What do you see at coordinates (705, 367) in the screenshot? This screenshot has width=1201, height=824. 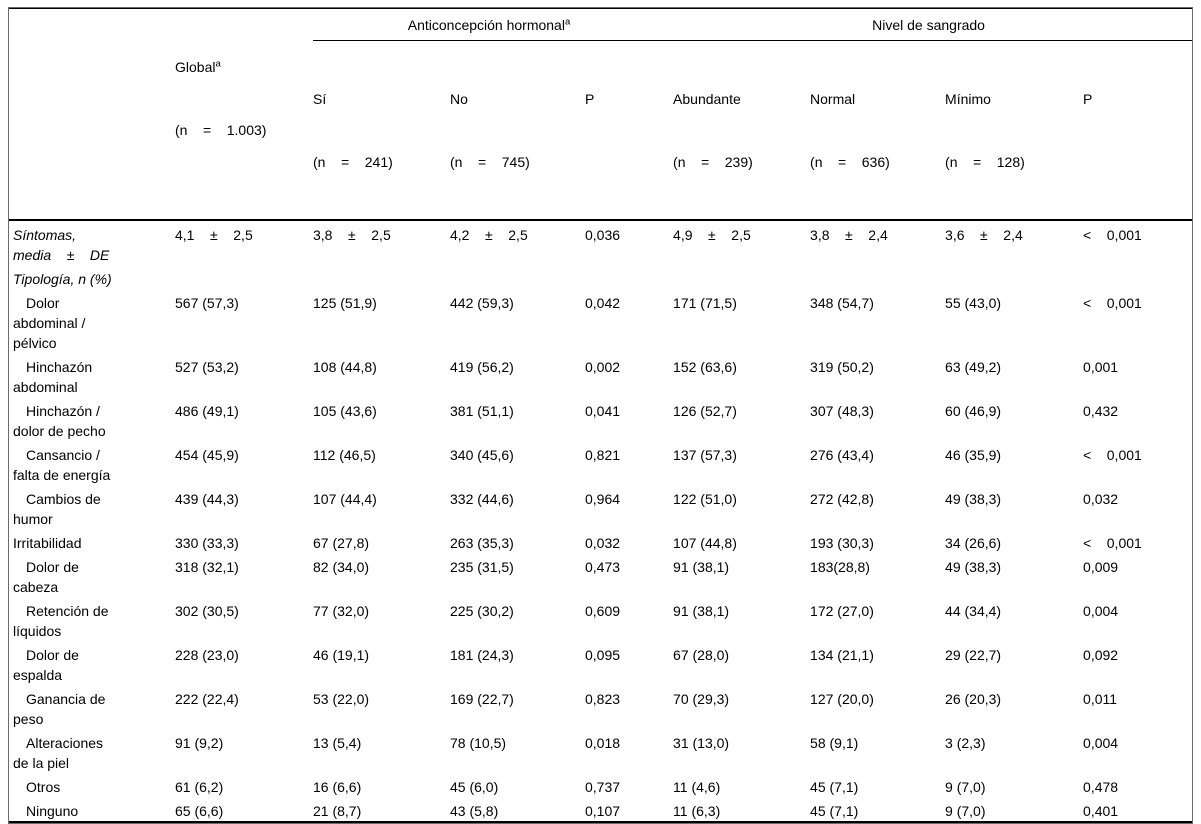 I see `cell-abundante: 152 (63,6)` at bounding box center [705, 367].